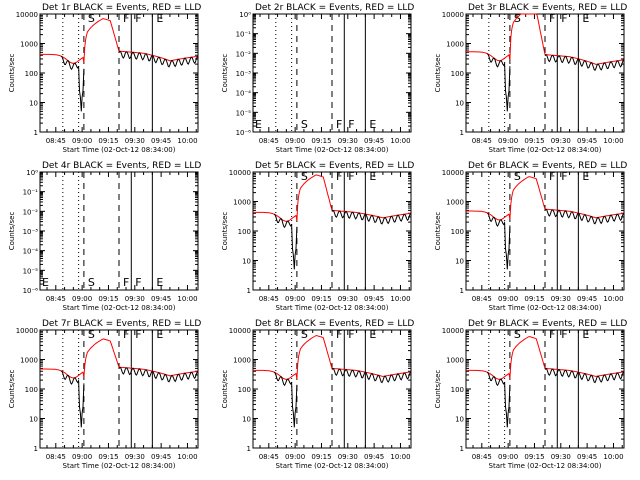  Describe the element at coordinates (334, 166) in the screenshot. I see `panel-title: Det 5r BLACK = Events, RED = LLD` at that location.